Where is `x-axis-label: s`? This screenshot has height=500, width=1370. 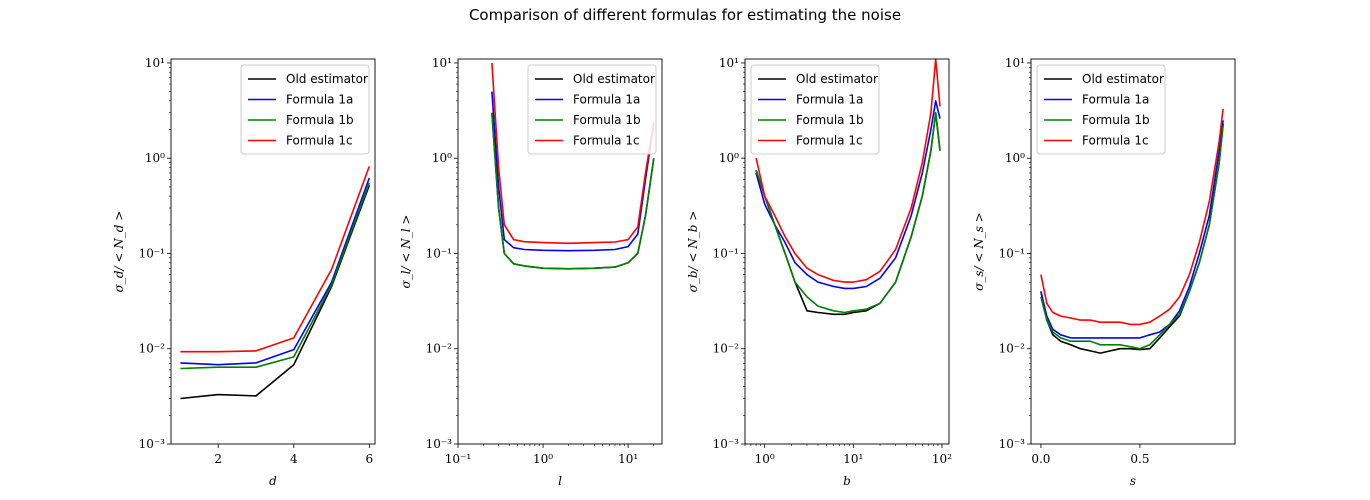 x-axis-label: s is located at coordinates (1133, 481).